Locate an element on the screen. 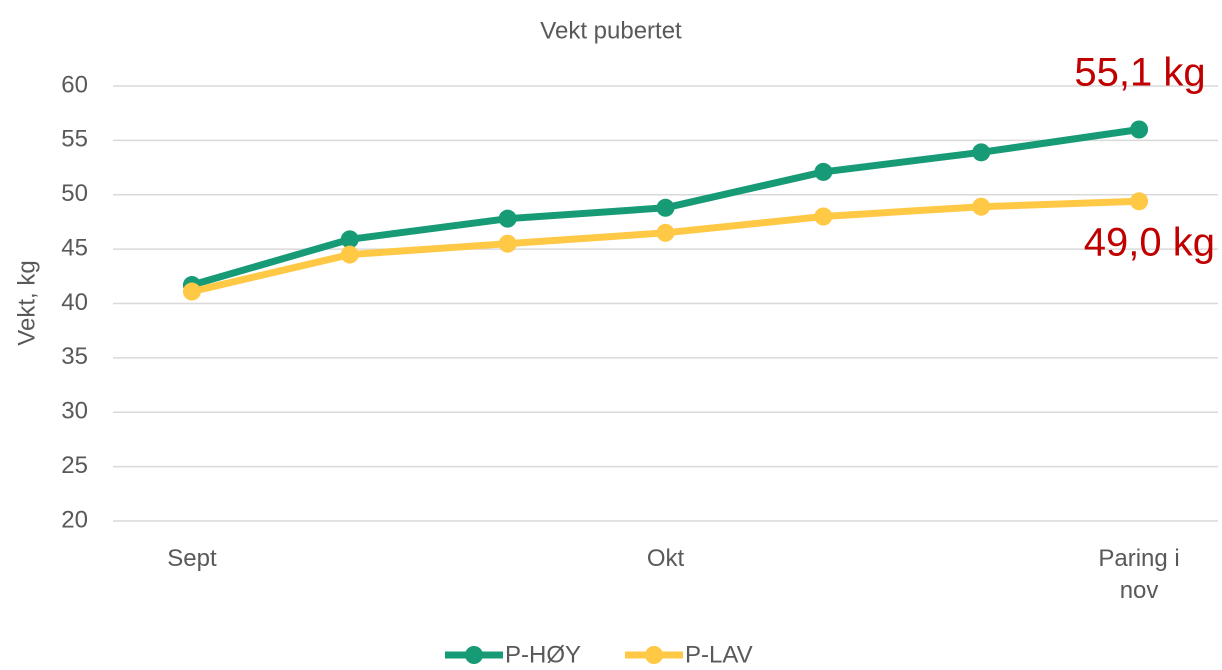 This screenshot has height=670, width=1222. legend-label: P-HØY is located at coordinates (543, 654).